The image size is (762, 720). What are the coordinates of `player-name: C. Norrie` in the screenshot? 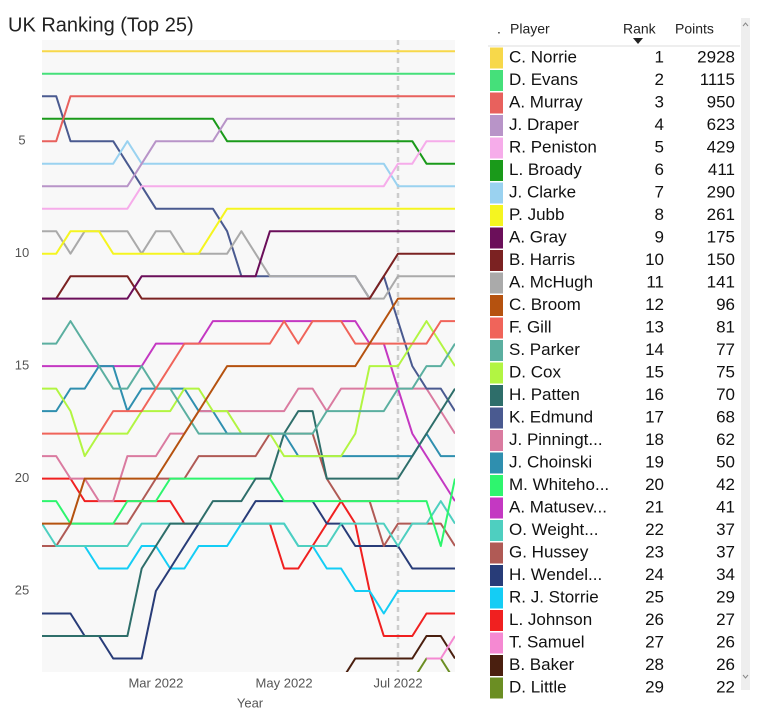 It's located at (543, 56).